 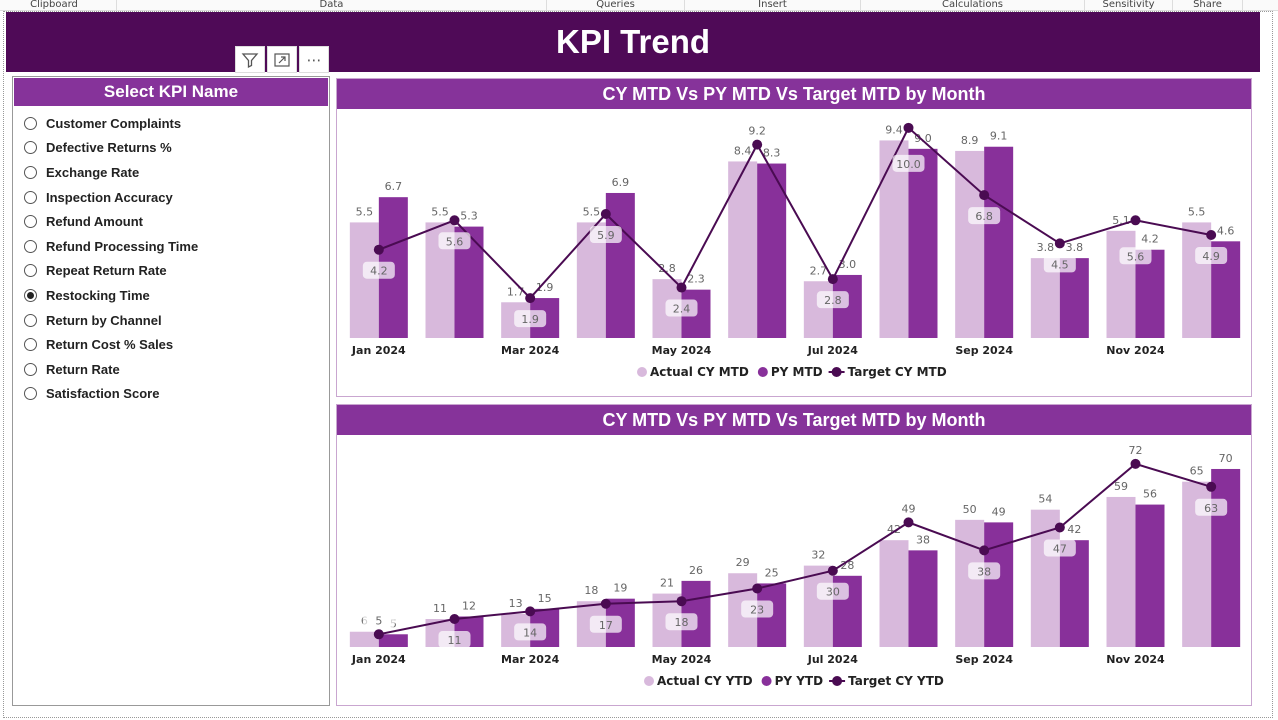 What do you see at coordinates (250, 59) in the screenshot?
I see `filter-icon` at bounding box center [250, 59].